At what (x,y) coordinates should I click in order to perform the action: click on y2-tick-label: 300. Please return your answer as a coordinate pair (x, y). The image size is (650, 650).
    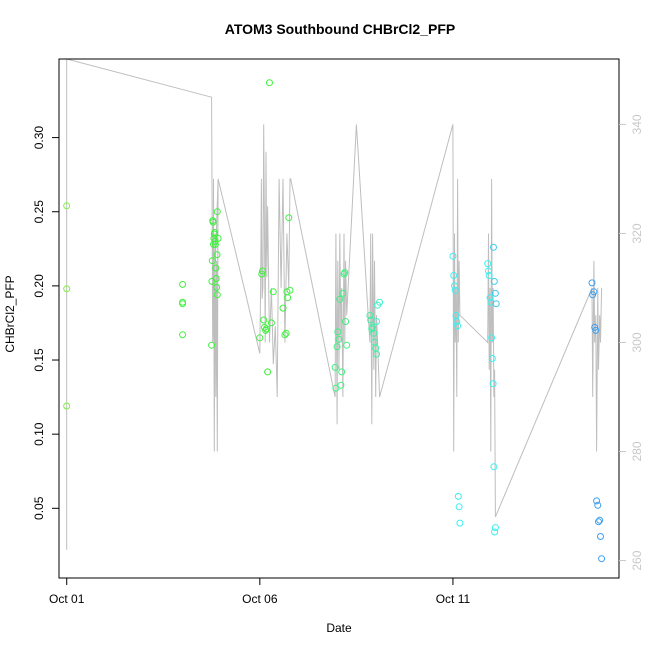
    Looking at the image, I should click on (637, 342).